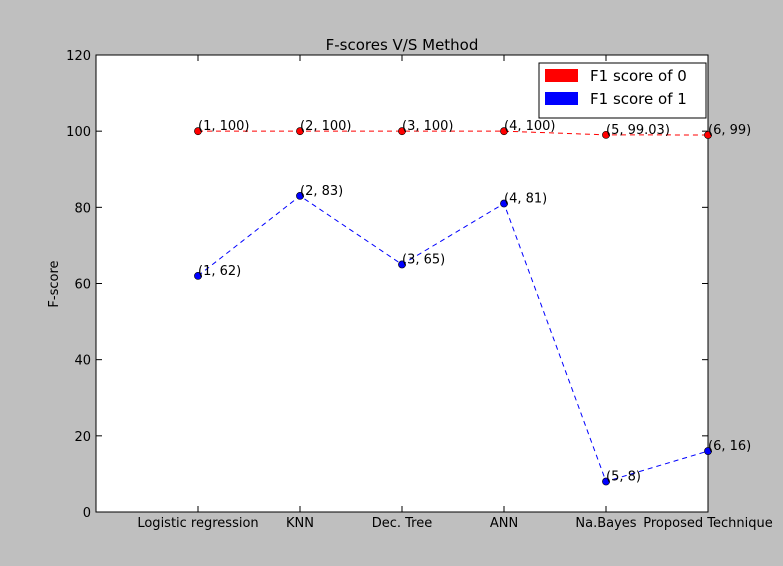 Image resolution: width=783 pixels, height=566 pixels. Describe the element at coordinates (87, 513) in the screenshot. I see `y-tick-label: 0` at that location.